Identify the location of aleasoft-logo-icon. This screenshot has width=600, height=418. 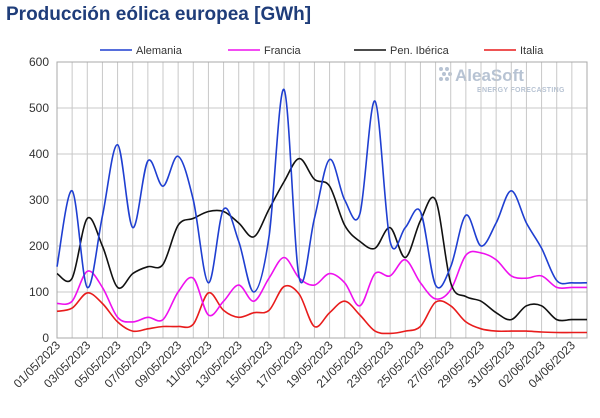
(445, 74).